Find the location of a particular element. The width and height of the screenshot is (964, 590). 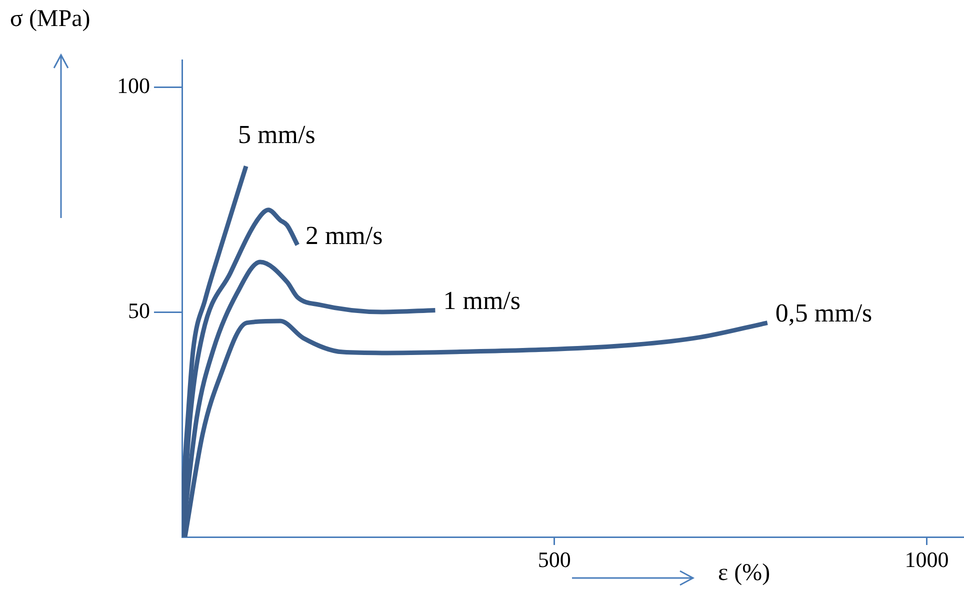

y-axis-title: σ (MPa) is located at coordinates (50, 19).